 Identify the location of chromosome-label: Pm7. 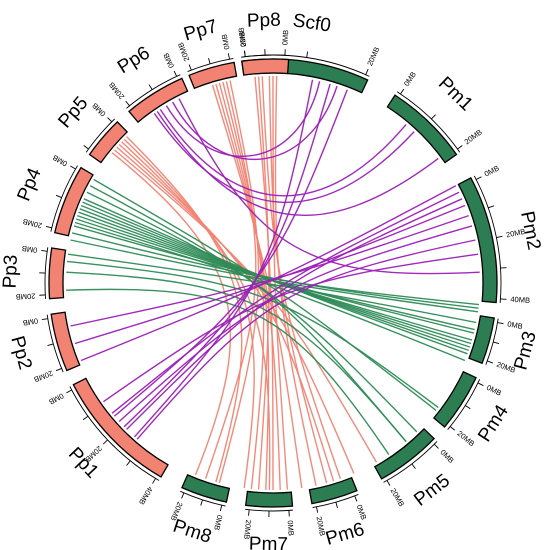
(268, 542).